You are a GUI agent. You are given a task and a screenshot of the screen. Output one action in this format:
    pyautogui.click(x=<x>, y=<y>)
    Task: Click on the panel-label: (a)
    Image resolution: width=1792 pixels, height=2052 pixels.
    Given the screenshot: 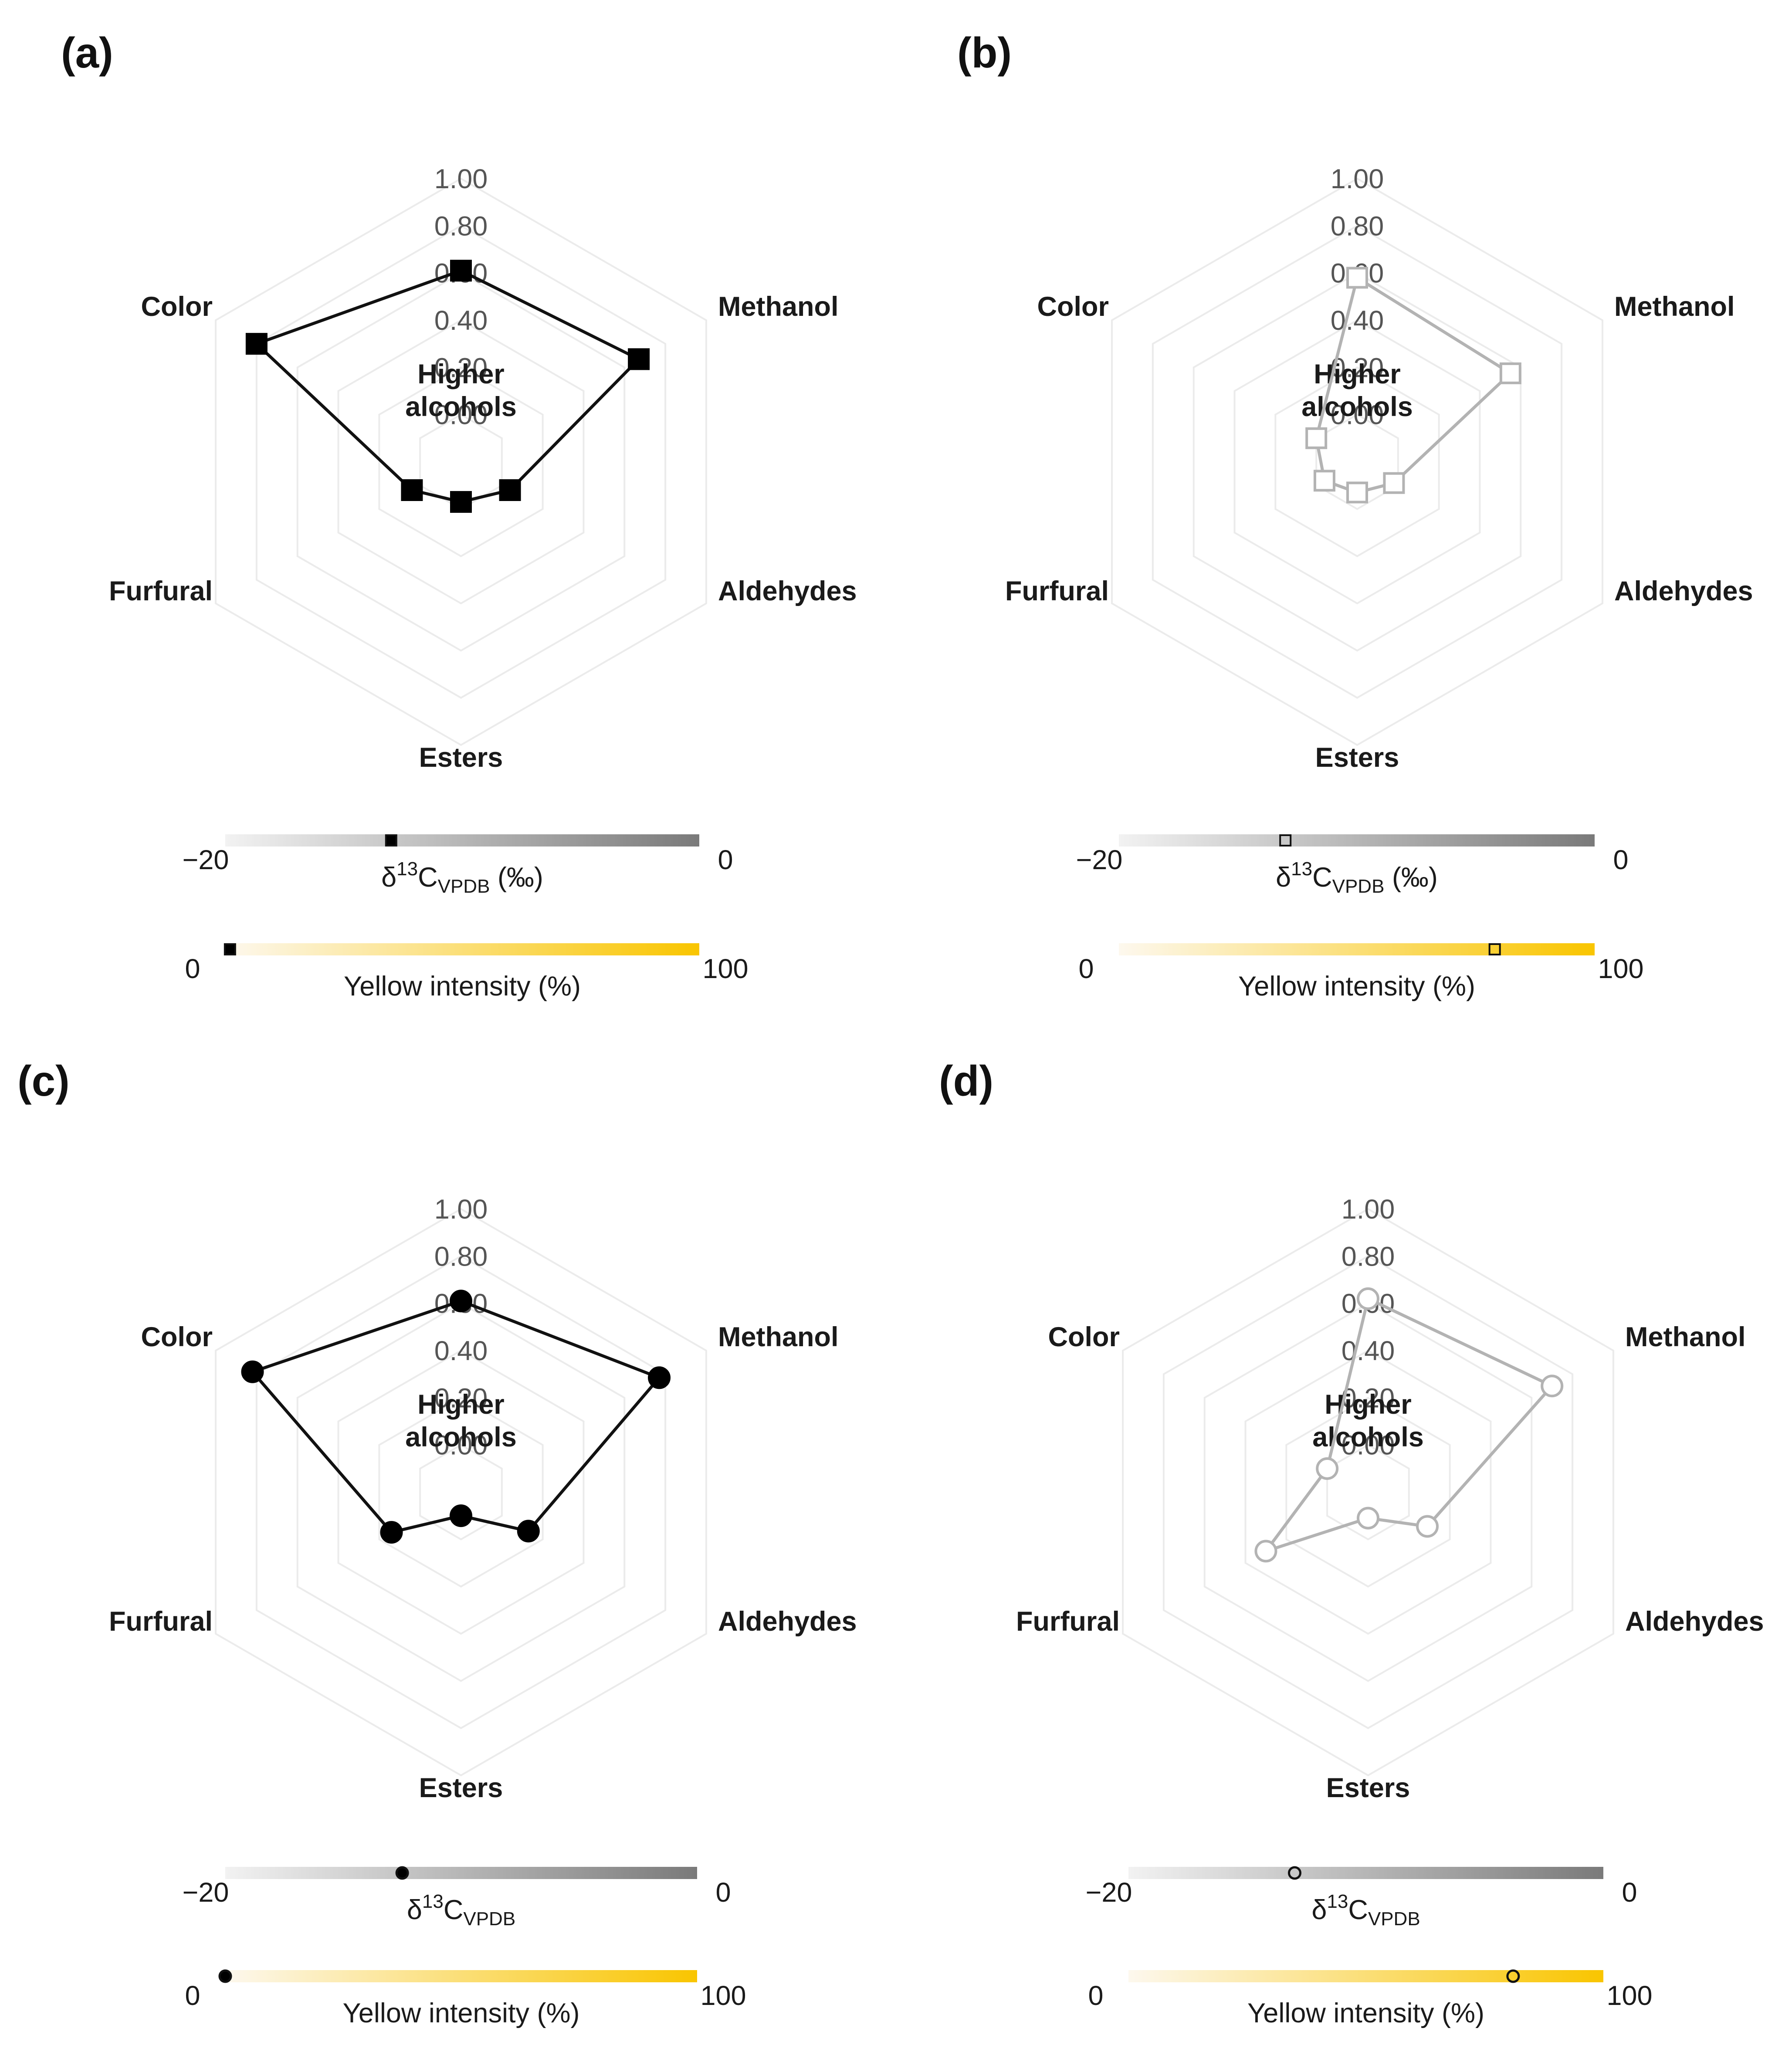 What is the action you would take?
    pyautogui.click(x=87, y=53)
    